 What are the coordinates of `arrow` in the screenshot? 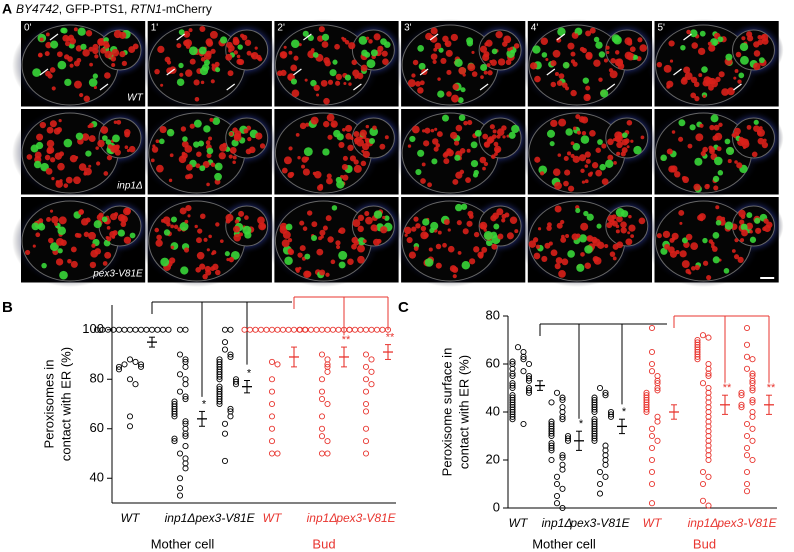 It's located at (307, 37).